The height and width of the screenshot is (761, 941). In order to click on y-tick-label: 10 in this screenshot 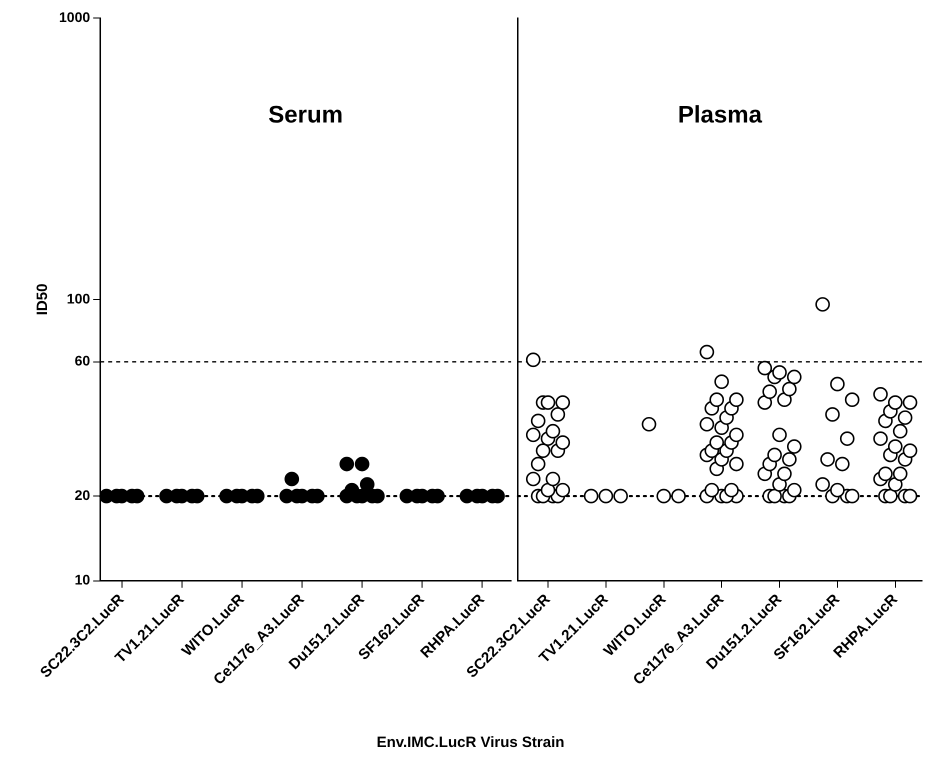, I will do `click(82, 580)`.